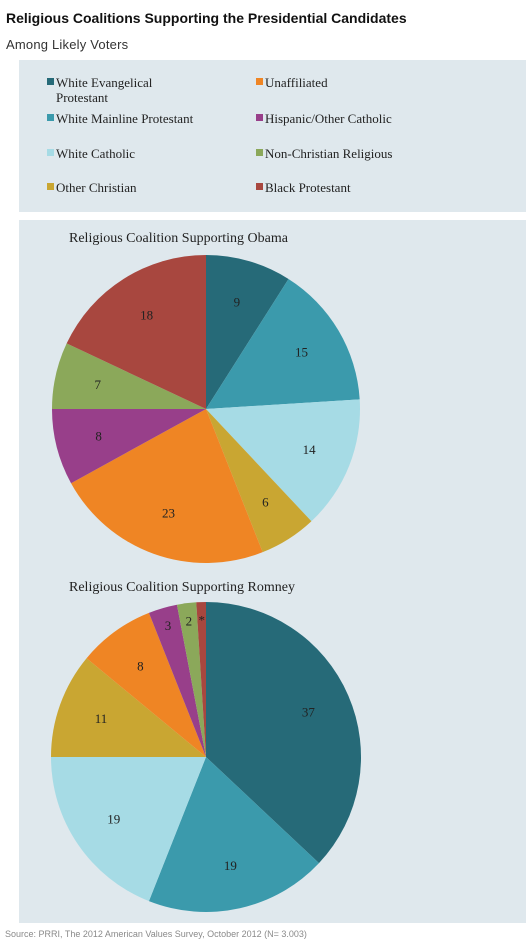 The width and height of the screenshot is (529, 946). I want to click on legend-label: Other Christian, so click(96, 187).